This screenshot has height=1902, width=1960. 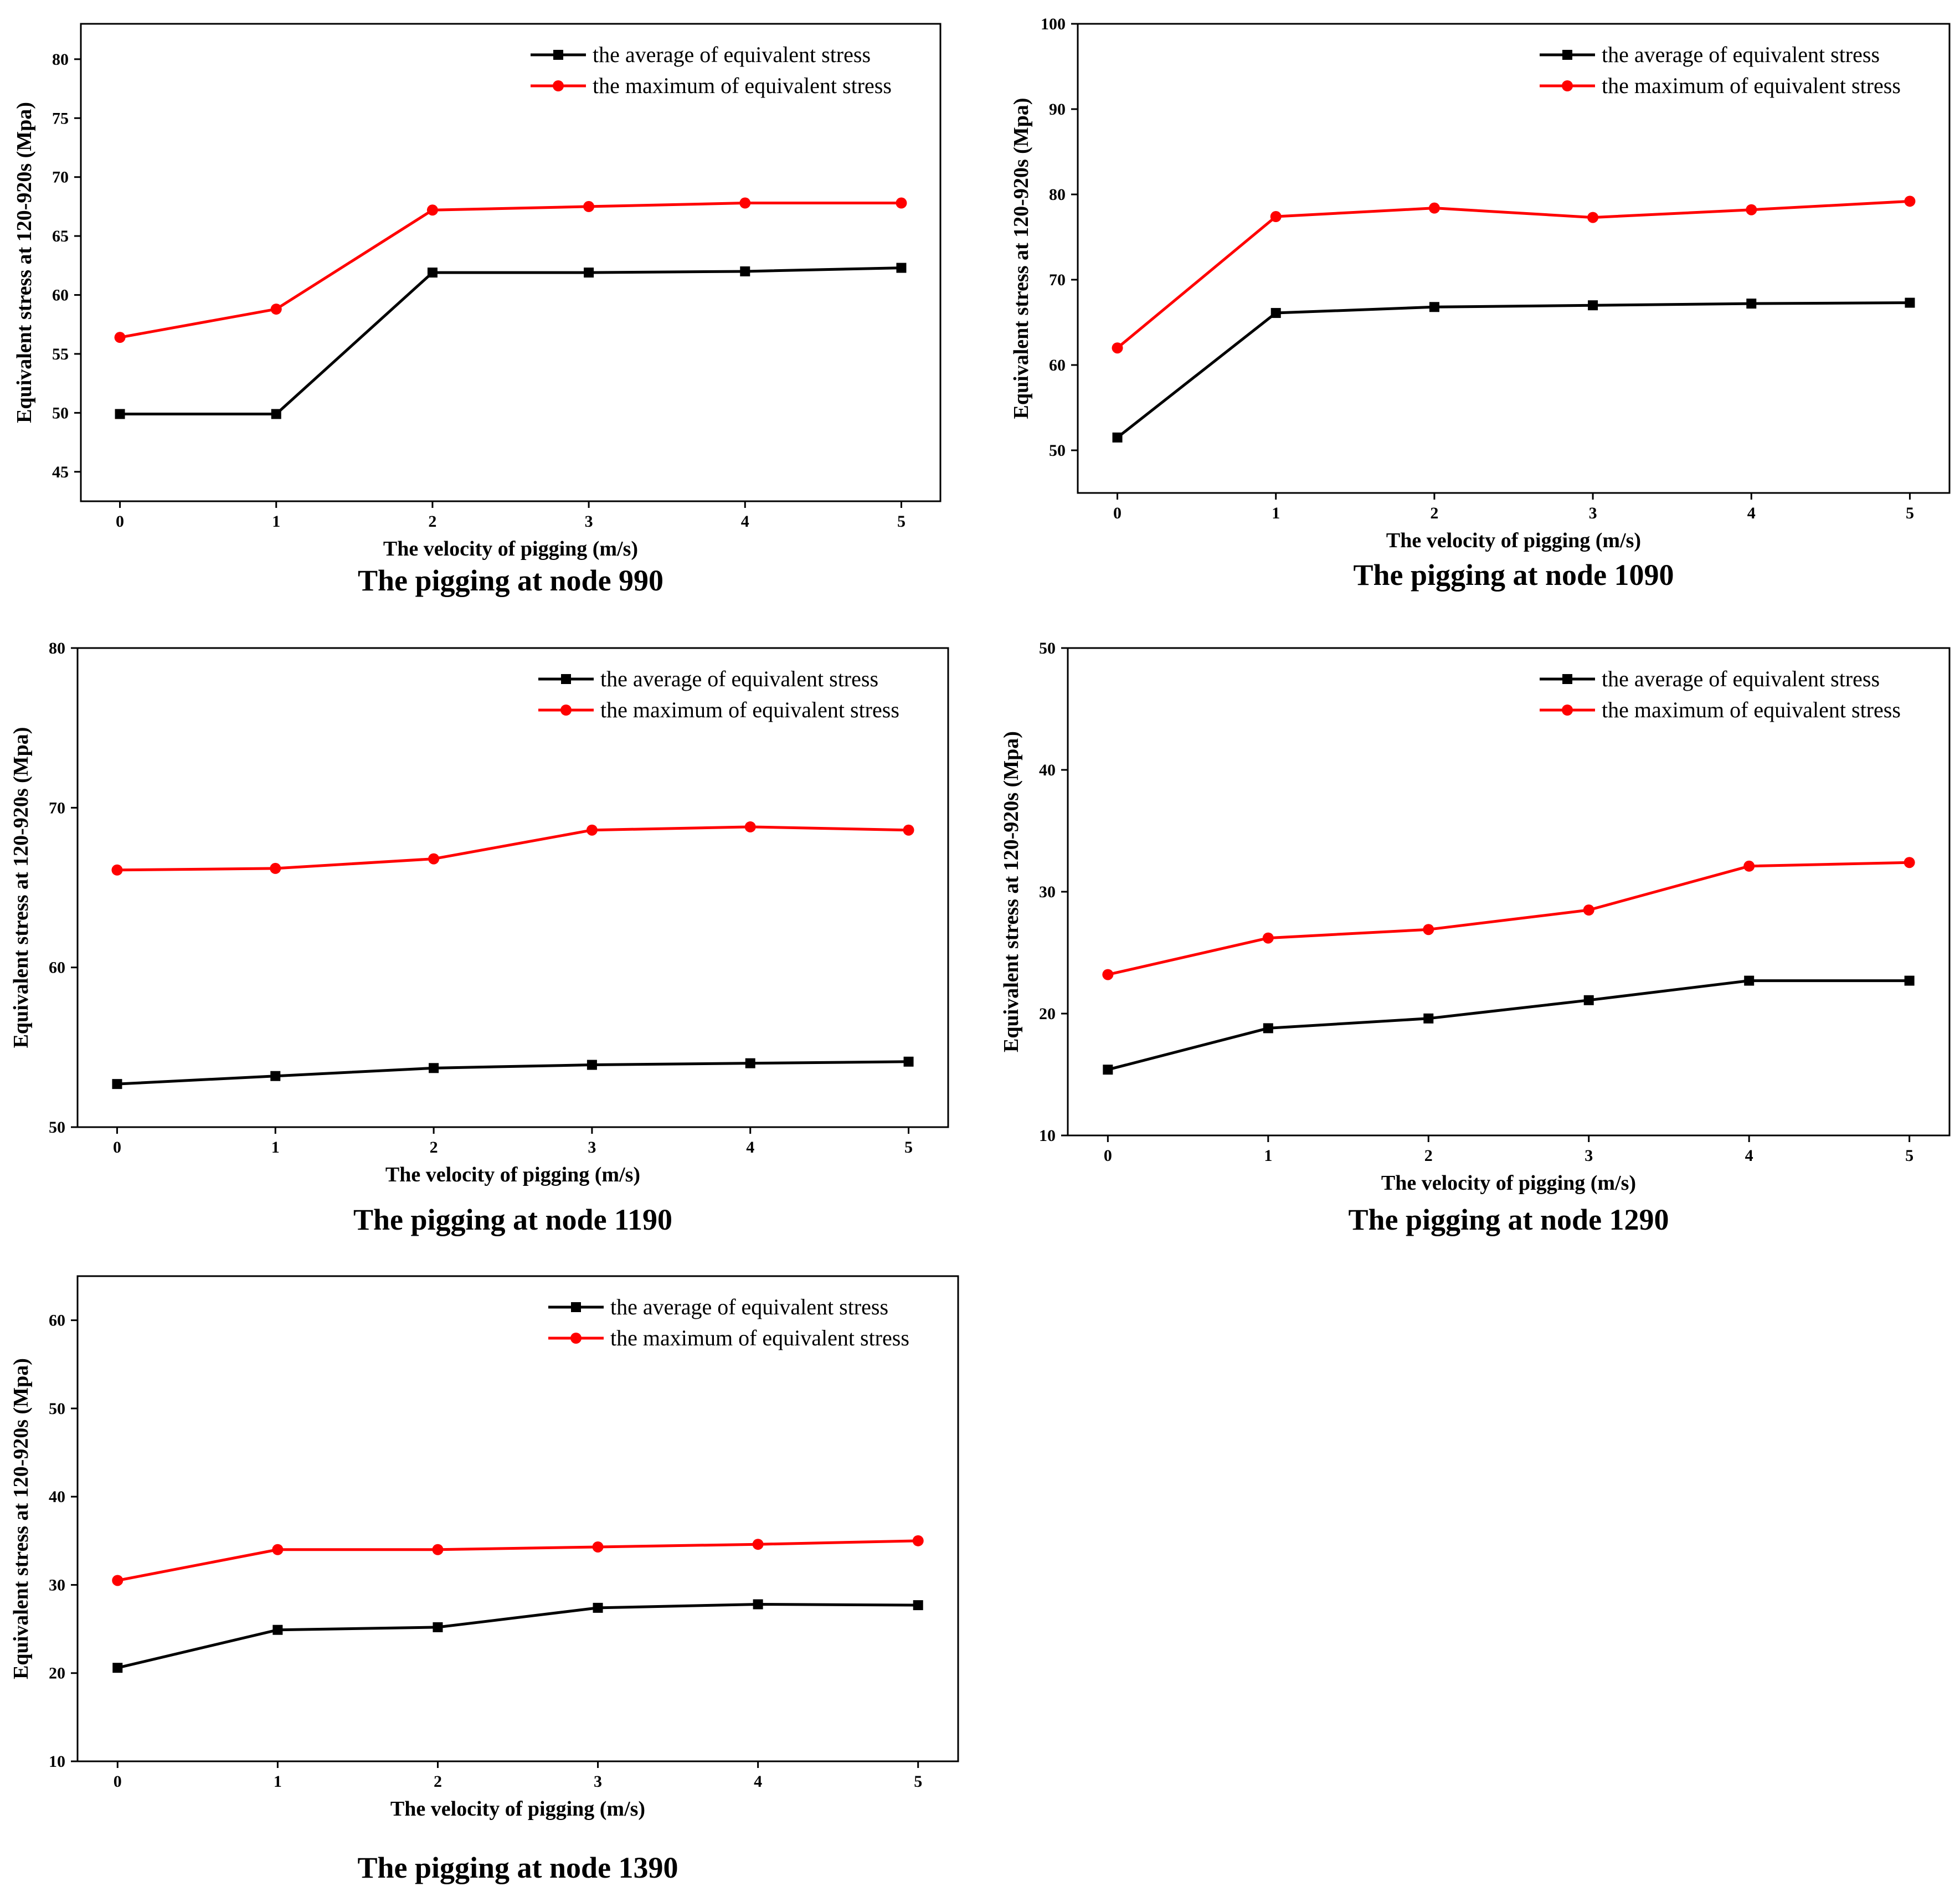 What do you see at coordinates (57, 1497) in the screenshot?
I see `y-tick-label: 40` at bounding box center [57, 1497].